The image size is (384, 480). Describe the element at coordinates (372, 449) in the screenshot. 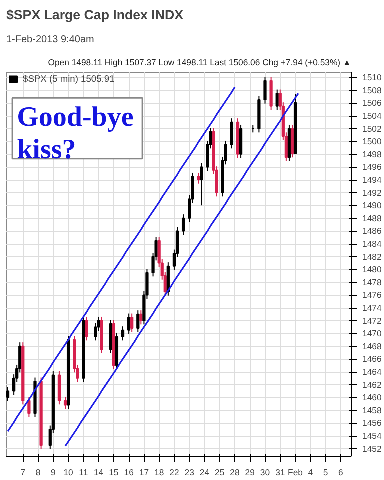

I see `y-tick-label: 1452` at that location.